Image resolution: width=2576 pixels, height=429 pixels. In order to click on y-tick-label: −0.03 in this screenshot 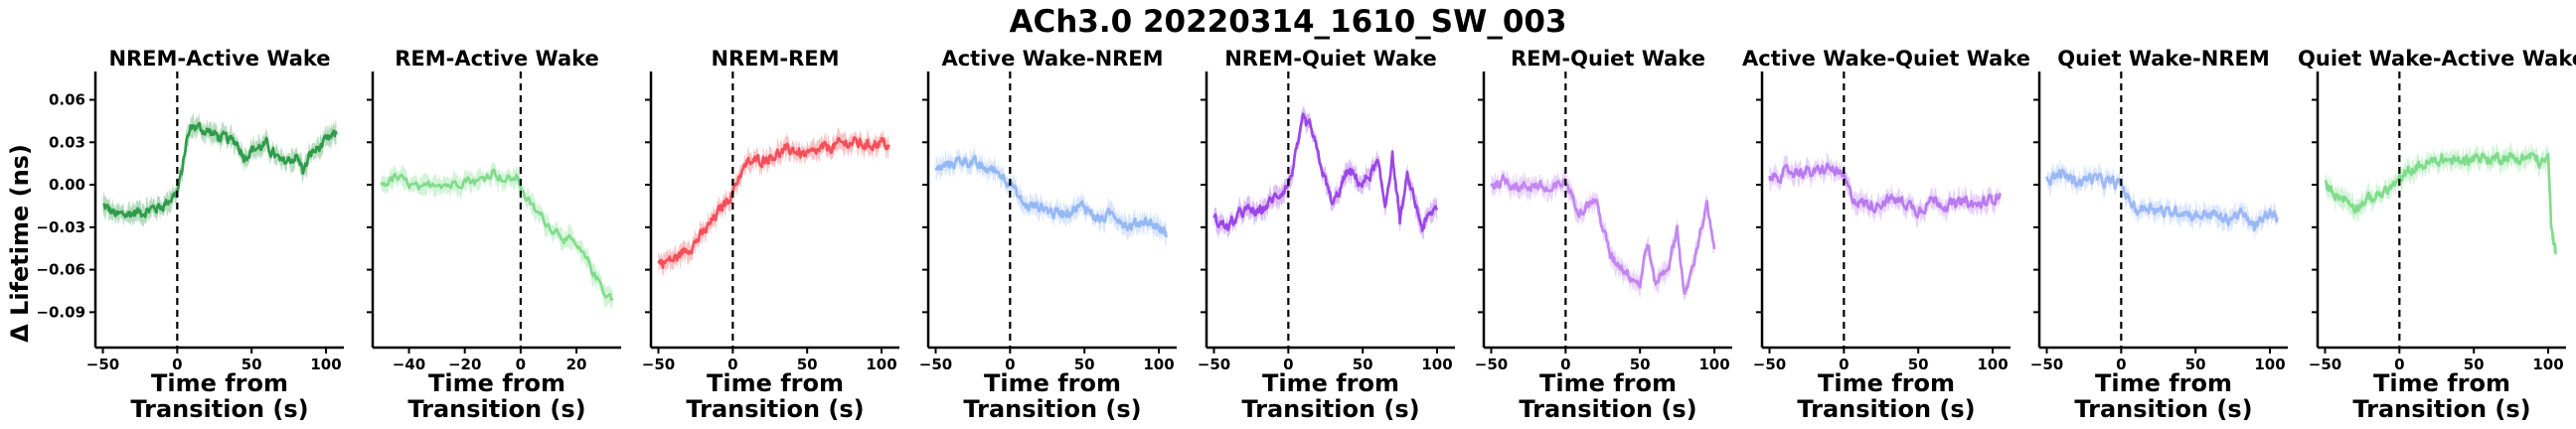, I will do `click(60, 227)`.